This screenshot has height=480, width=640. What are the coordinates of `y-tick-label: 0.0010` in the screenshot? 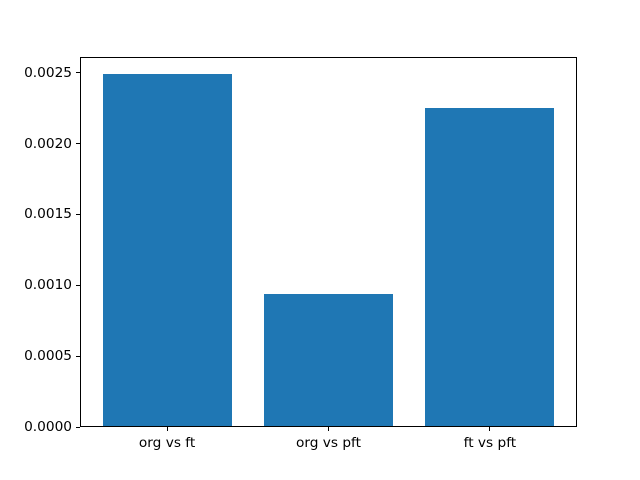 It's located at (48, 285).